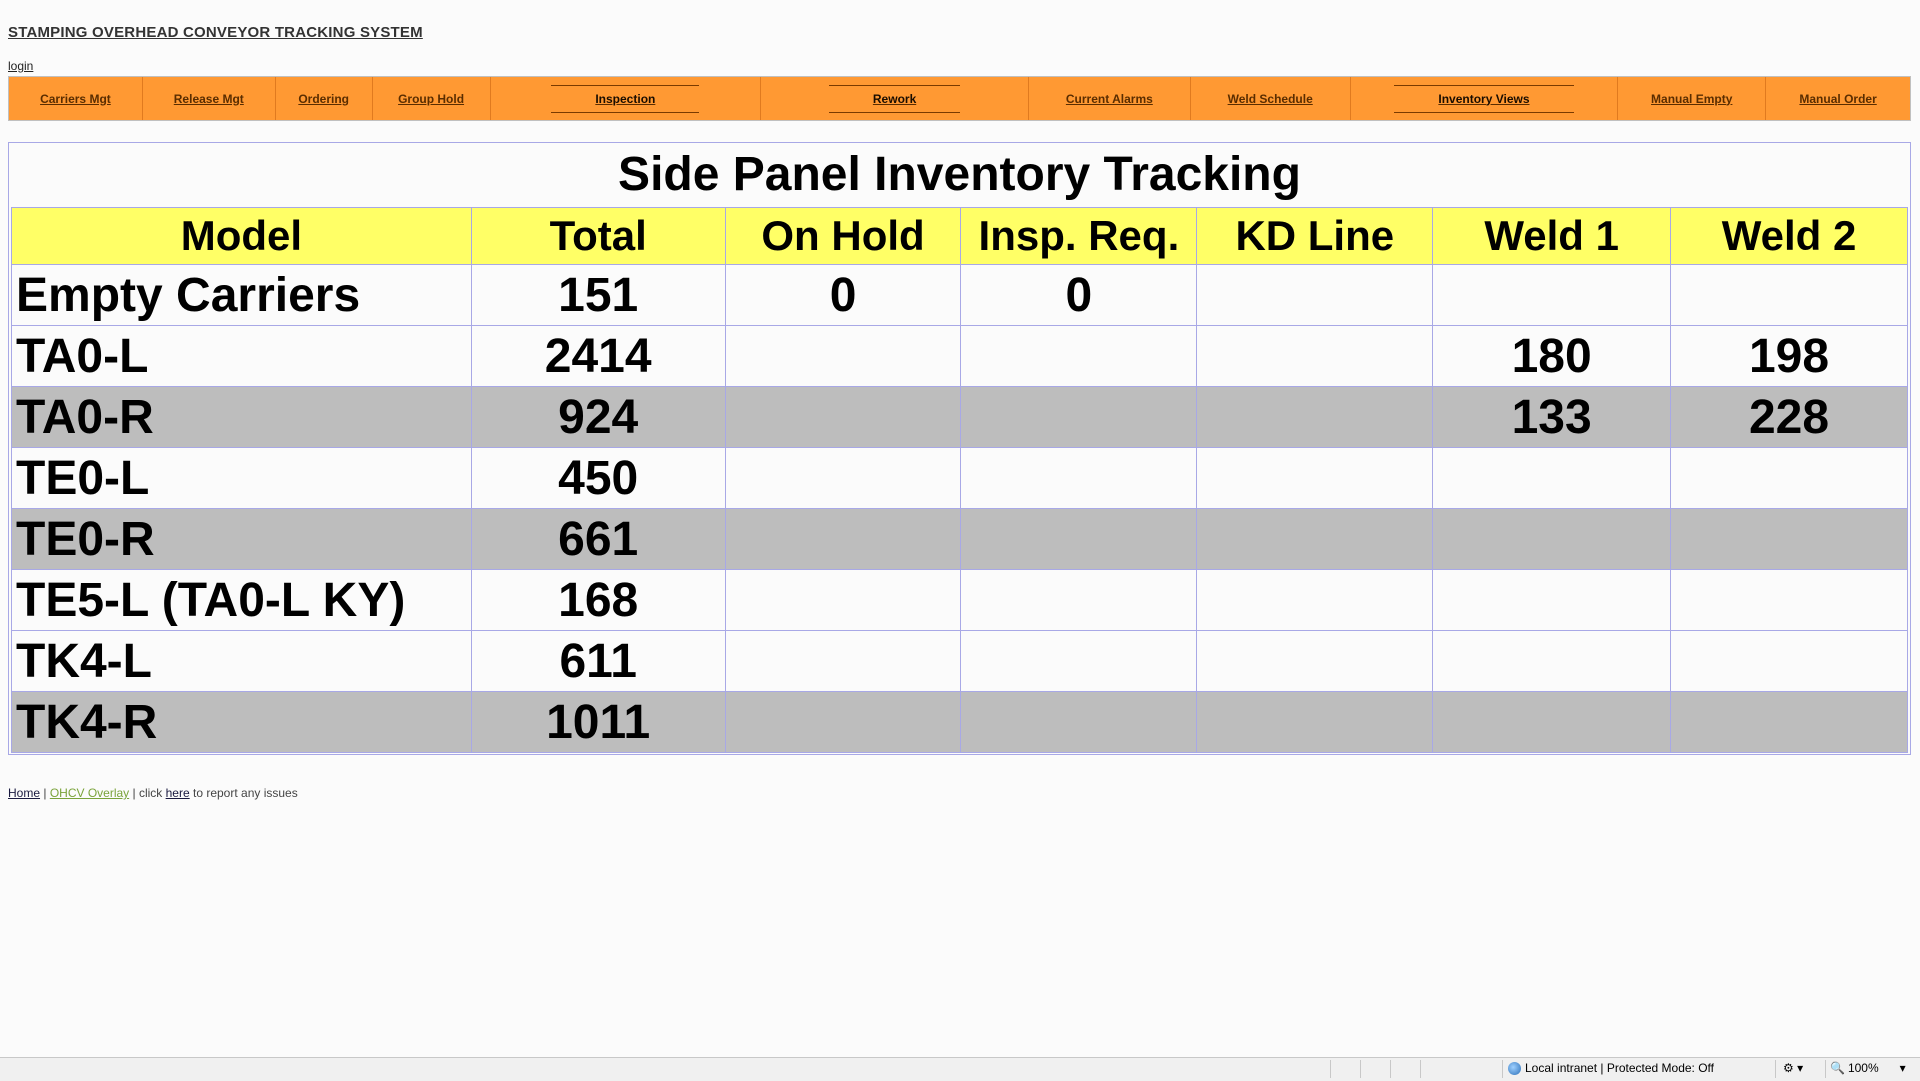 Image resolution: width=1920 pixels, height=1081 pixels. Describe the element at coordinates (598, 539) in the screenshot. I see `cell-total: 661` at that location.